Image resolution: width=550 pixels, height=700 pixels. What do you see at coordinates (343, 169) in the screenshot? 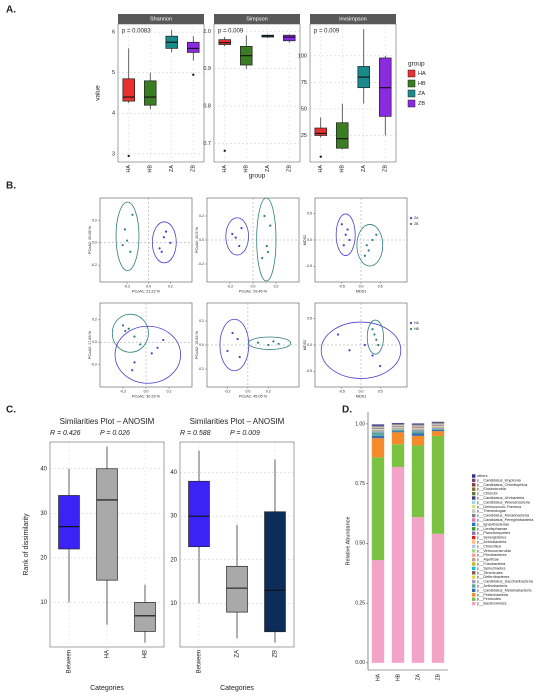
I see `x-tick-label: HB` at bounding box center [343, 169].